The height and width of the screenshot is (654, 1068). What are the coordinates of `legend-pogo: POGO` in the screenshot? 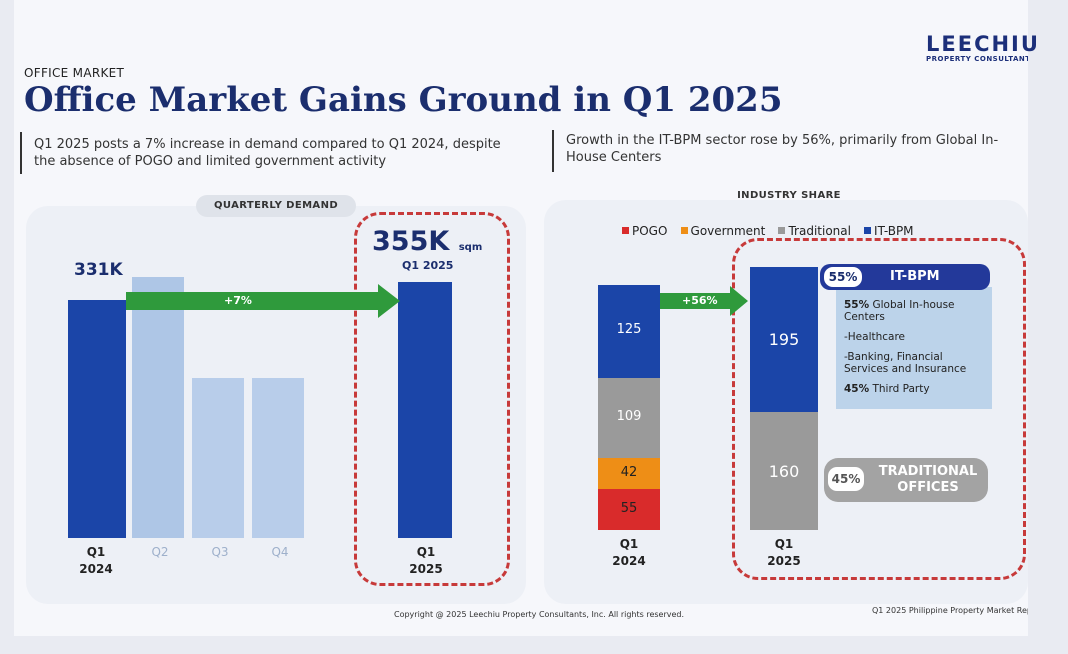 It's located at (644, 231).